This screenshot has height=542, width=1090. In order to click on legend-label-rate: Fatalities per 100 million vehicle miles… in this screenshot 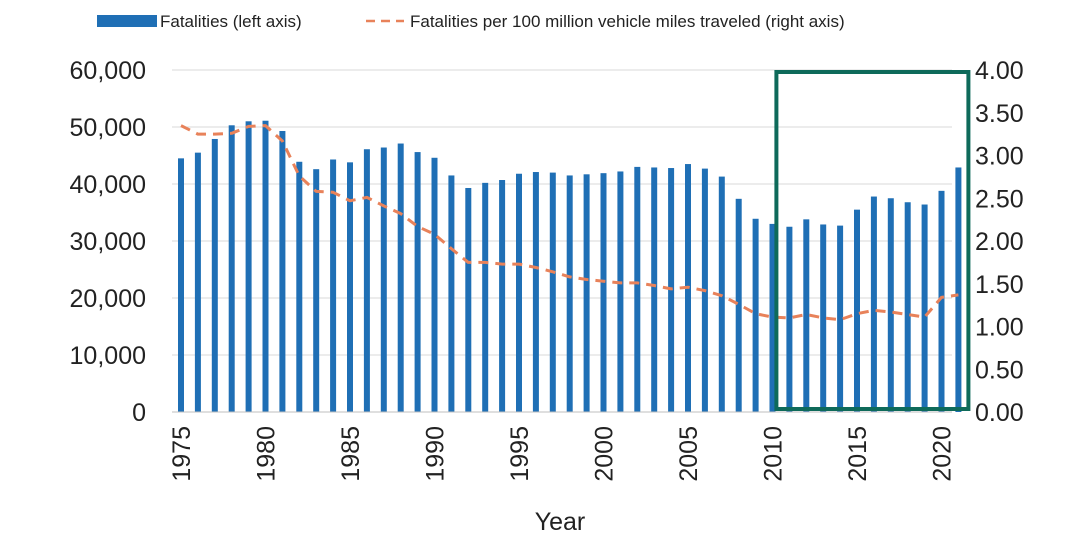, I will do `click(627, 21)`.